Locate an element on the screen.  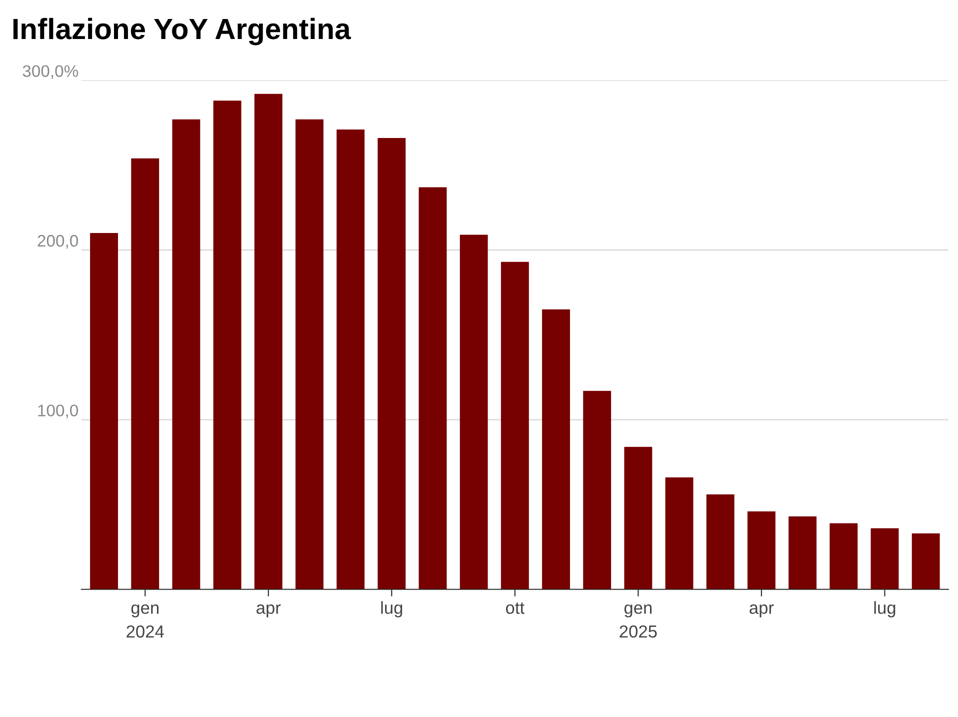
y-tick-label: 200,0 is located at coordinates (58, 241).